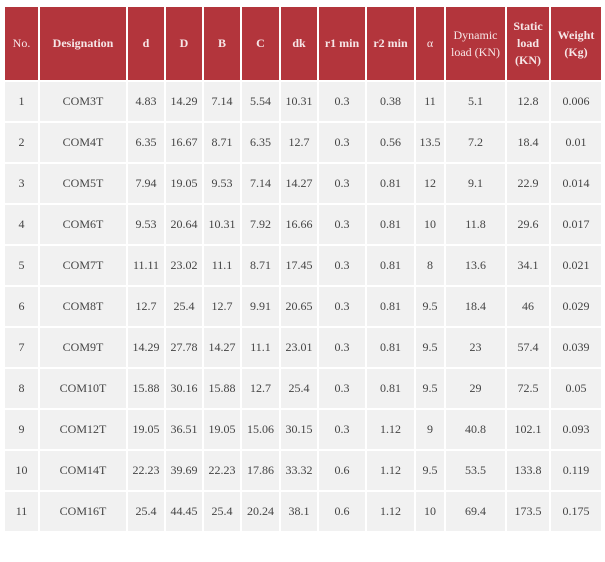 This screenshot has width=605, height=562. I want to click on table-cell: 7.94, so click(146, 183).